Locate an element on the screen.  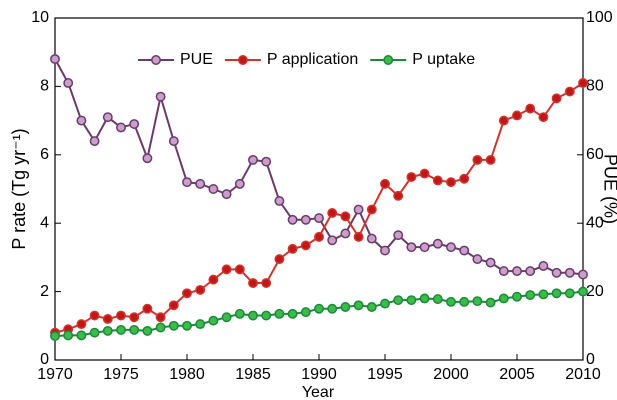
y-tick-label: 2 is located at coordinates (44, 291).